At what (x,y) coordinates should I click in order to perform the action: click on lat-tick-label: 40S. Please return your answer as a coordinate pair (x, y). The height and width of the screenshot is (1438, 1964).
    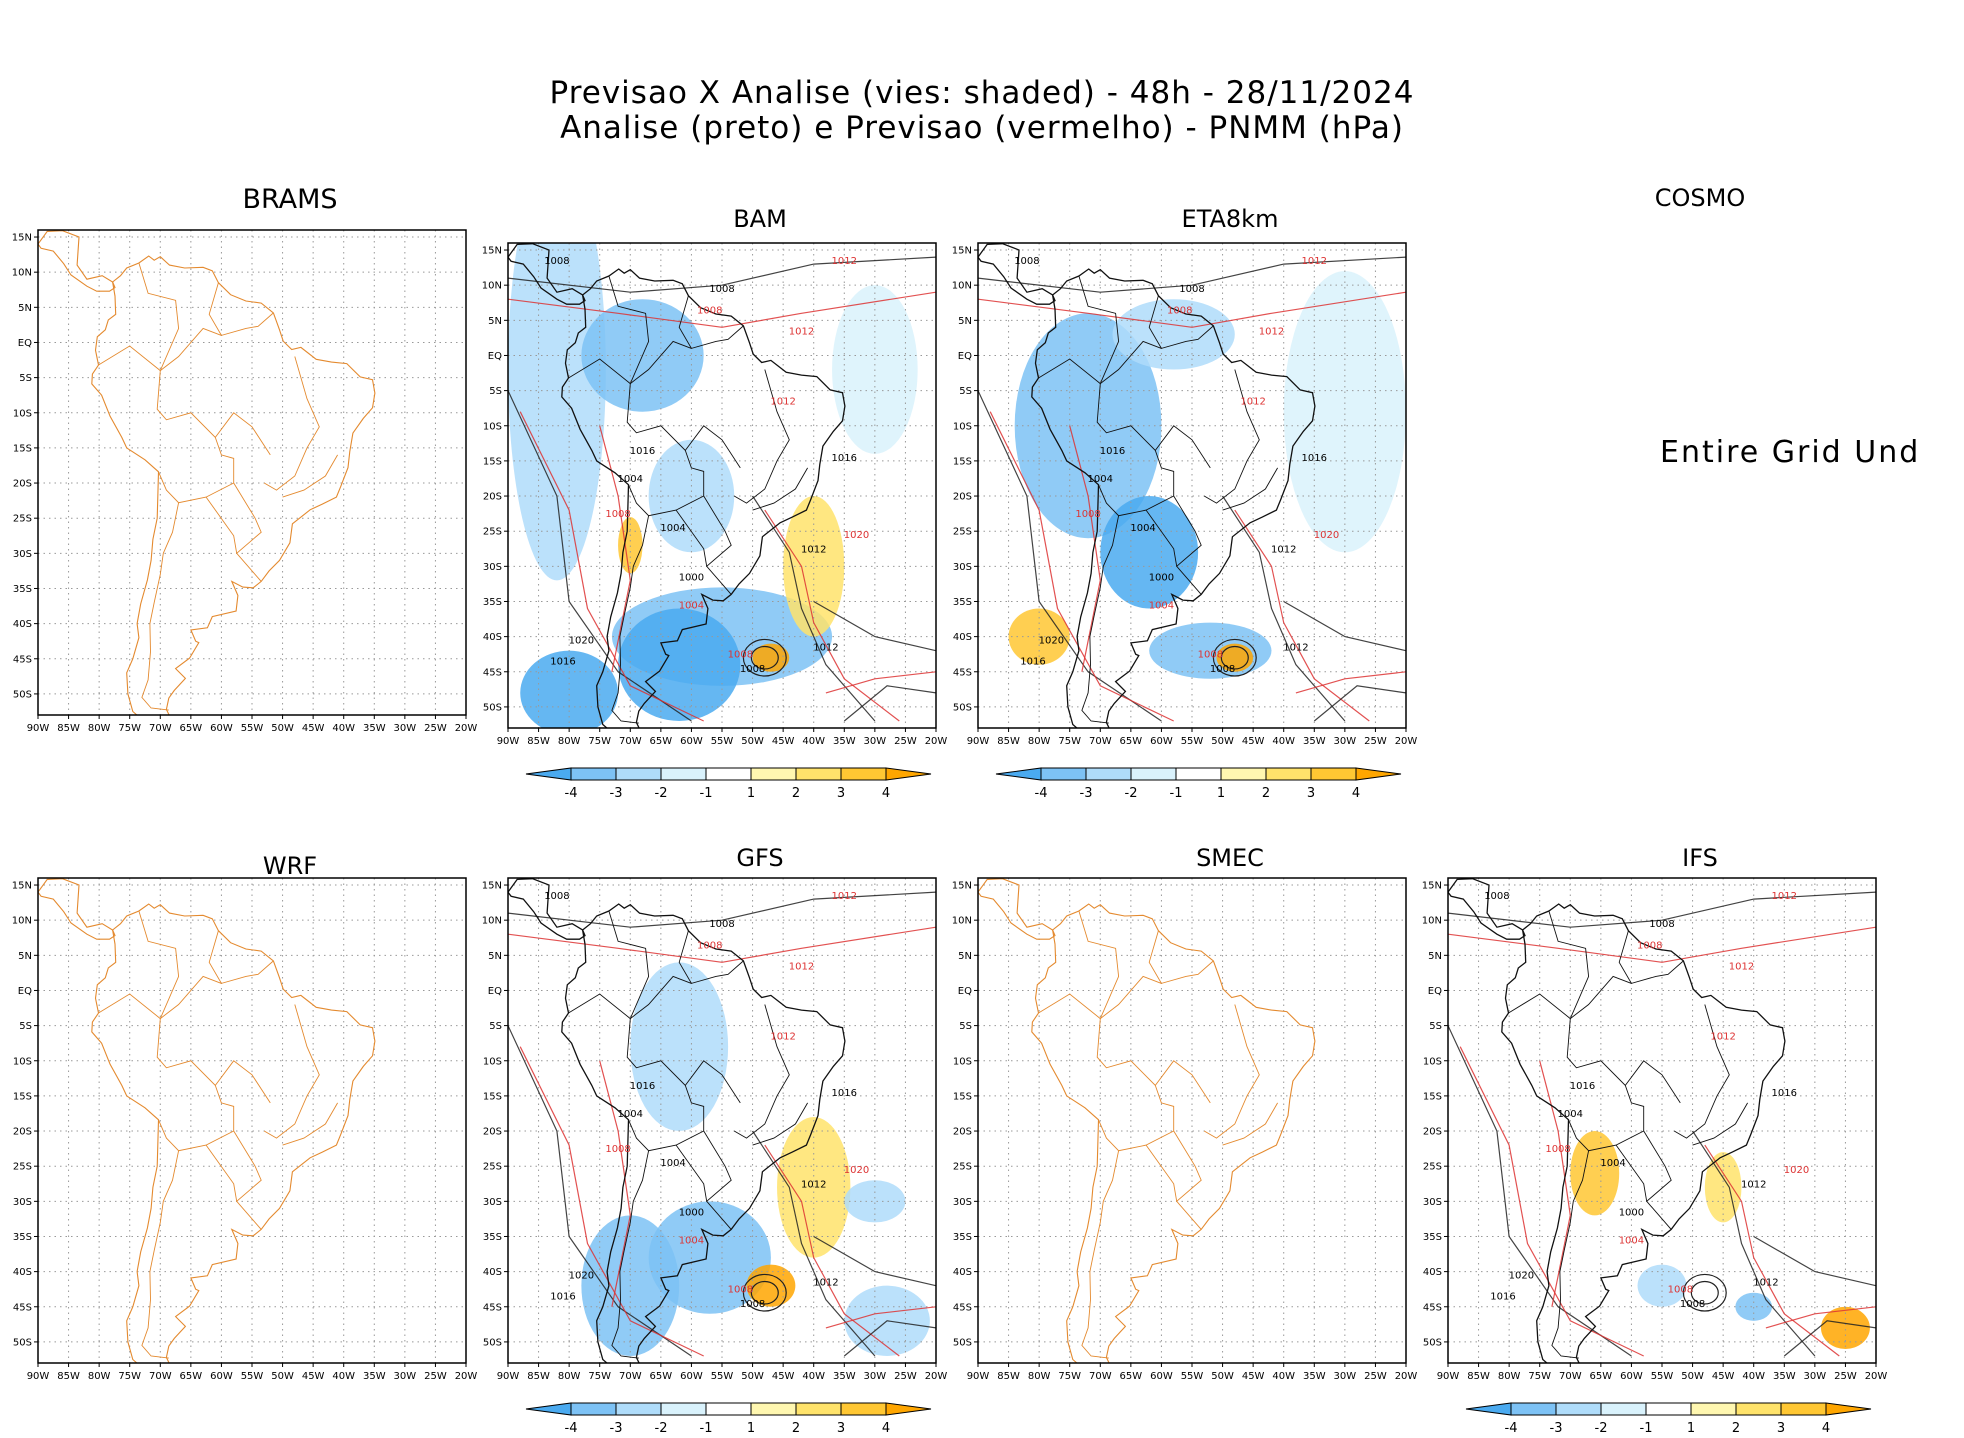
    Looking at the image, I should click on (962, 1272).